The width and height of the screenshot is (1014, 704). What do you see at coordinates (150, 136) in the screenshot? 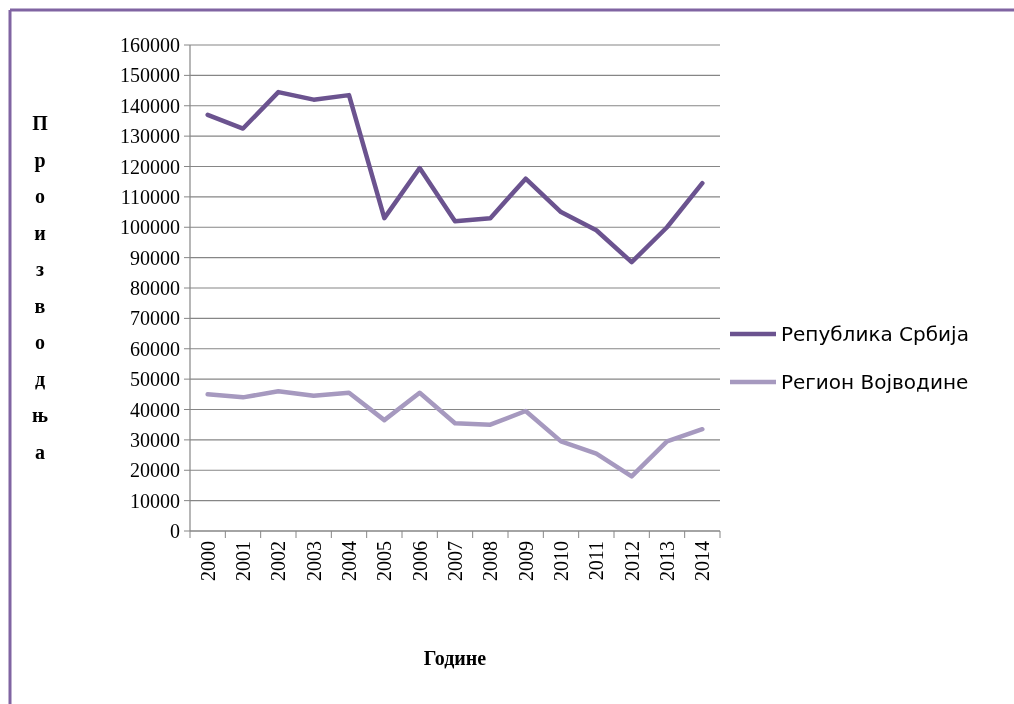
I see `y-tick-label: 130000` at bounding box center [150, 136].